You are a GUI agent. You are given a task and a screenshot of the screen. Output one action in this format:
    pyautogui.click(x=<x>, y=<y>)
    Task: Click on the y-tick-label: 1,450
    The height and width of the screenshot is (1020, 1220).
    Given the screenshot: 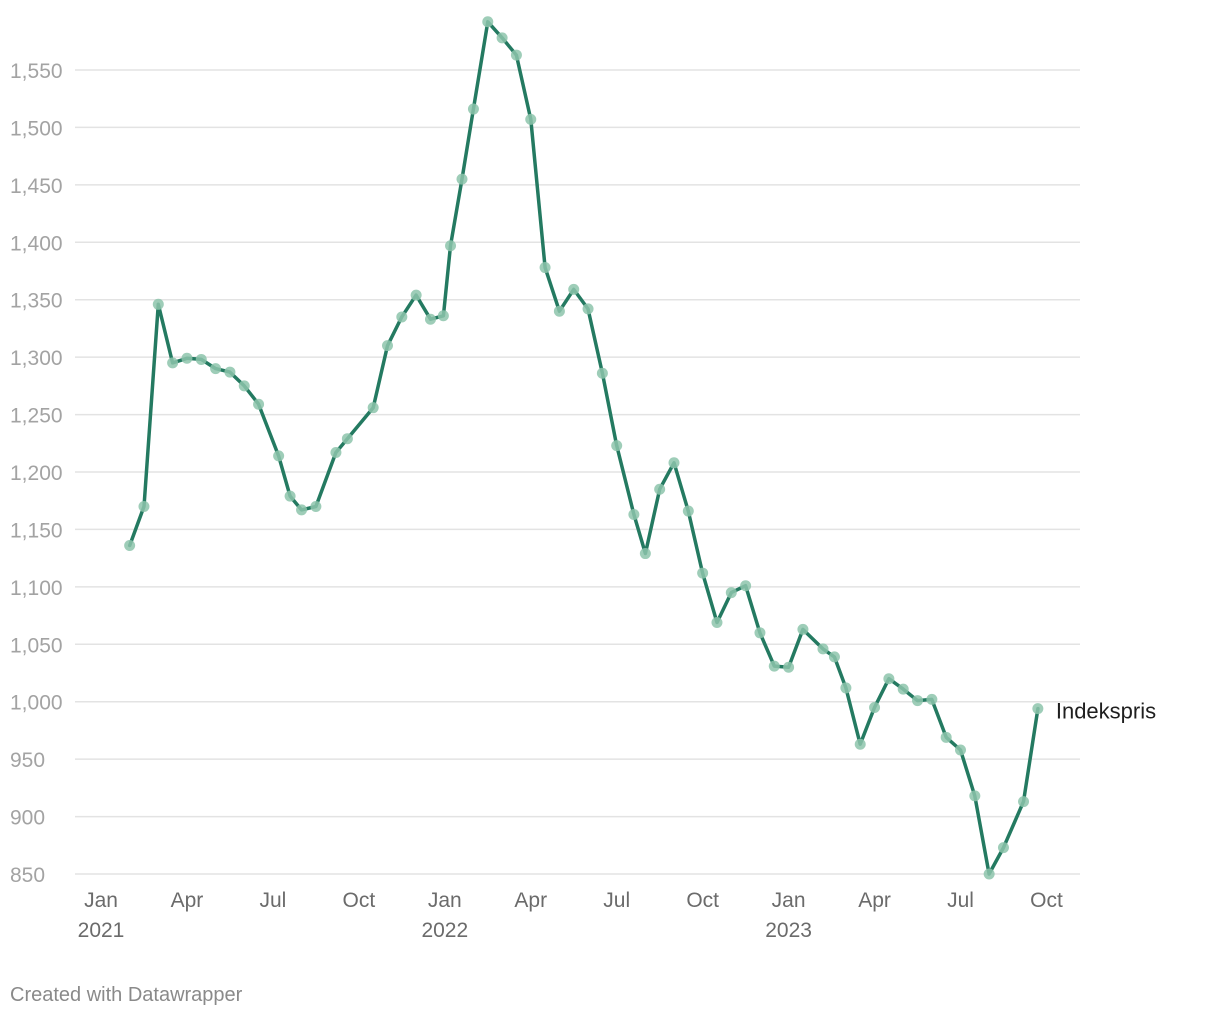 What is the action you would take?
    pyautogui.click(x=36, y=186)
    